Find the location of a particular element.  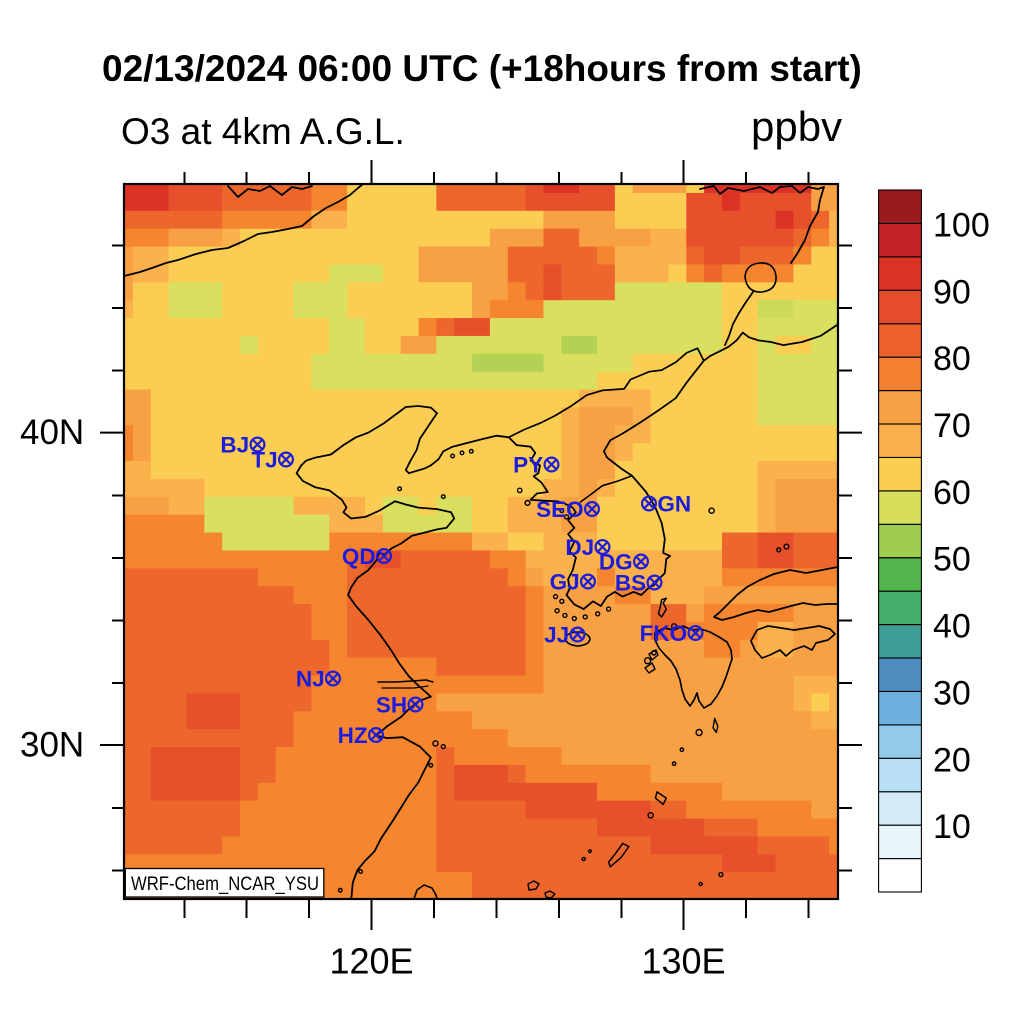

svg-text: SEO is located at coordinates (560, 509).